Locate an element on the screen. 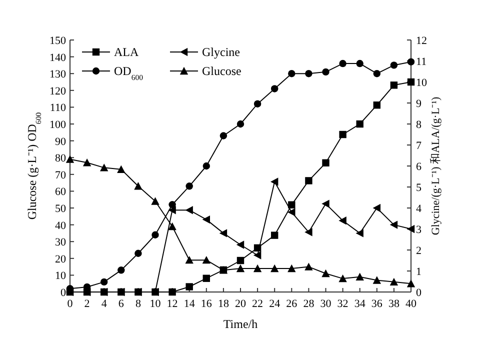 The width and height of the screenshot is (478, 338). y-tick-label: 10 is located at coordinates (60, 276).